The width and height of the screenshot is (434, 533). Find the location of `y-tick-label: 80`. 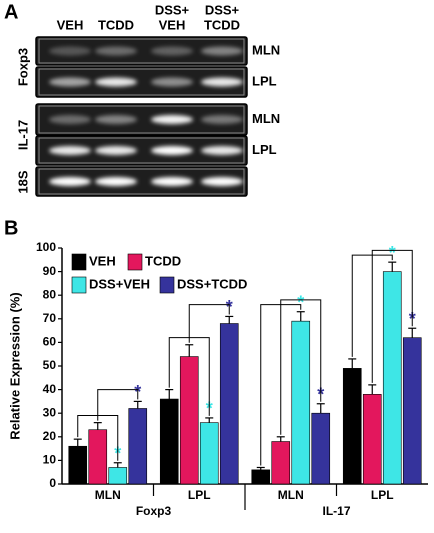

y-tick-label: 80 is located at coordinates (50, 294).